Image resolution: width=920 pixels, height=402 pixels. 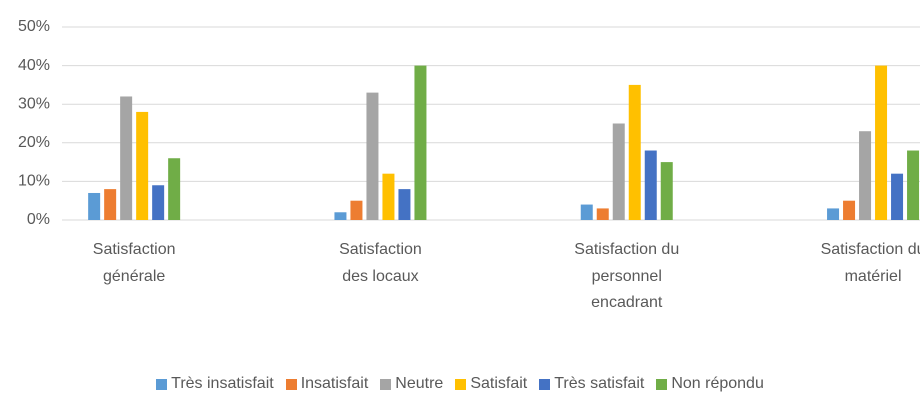 What do you see at coordinates (222, 383) in the screenshot?
I see `legend-label: Très insatisfait` at bounding box center [222, 383].